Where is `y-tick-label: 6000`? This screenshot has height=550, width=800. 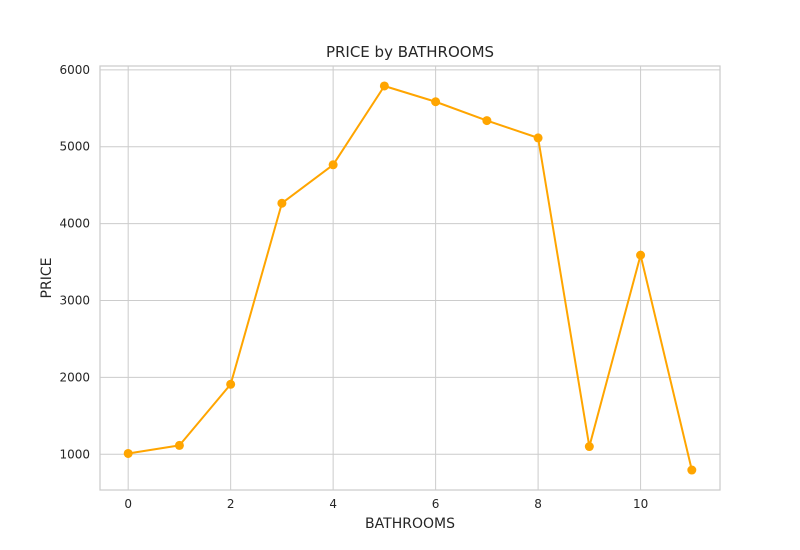 y-tick-label: 6000 is located at coordinates (74, 70).